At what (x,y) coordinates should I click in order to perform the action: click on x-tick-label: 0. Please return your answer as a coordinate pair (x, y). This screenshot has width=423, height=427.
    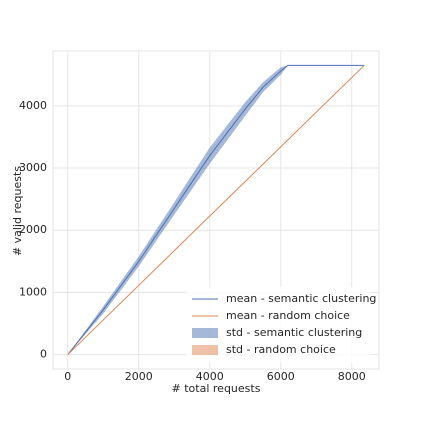
    Looking at the image, I should click on (67, 376).